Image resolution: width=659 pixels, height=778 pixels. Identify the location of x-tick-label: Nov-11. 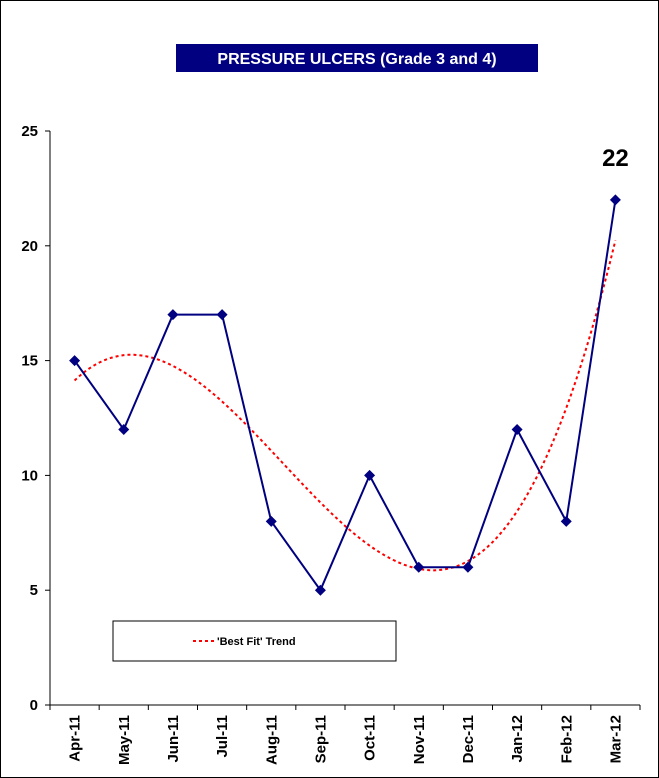
(419, 739).